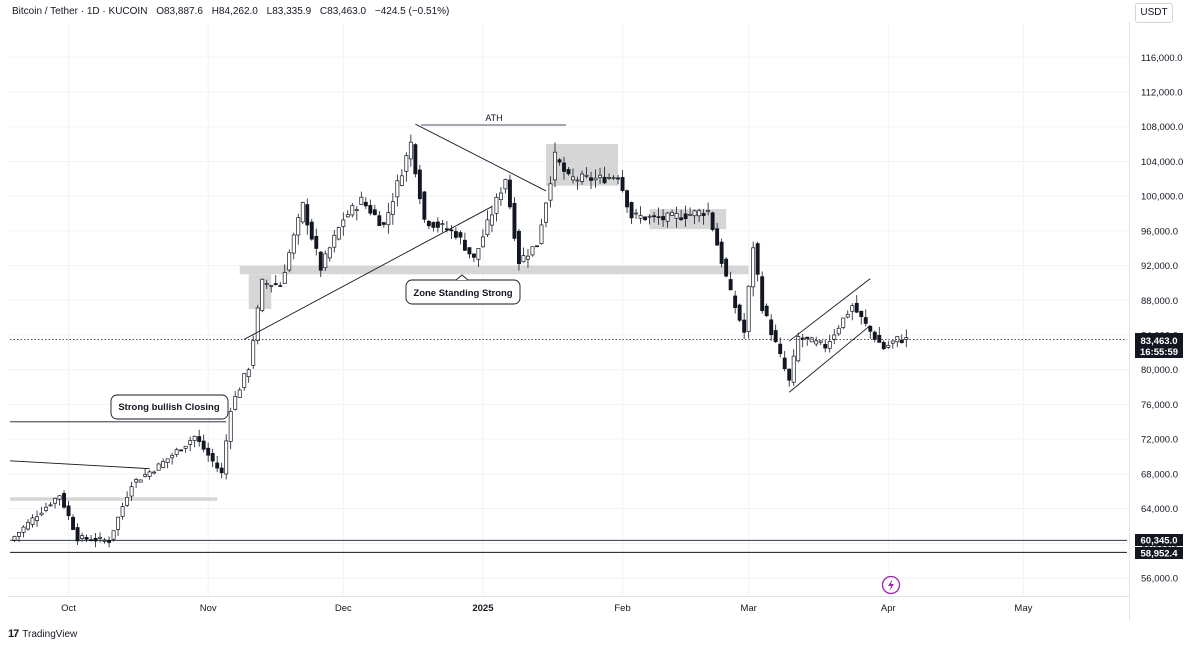 Image resolution: width=1200 pixels, height=649 pixels. What do you see at coordinates (1159, 341) in the screenshot?
I see `current-price-tag: 83,463.0` at bounding box center [1159, 341].